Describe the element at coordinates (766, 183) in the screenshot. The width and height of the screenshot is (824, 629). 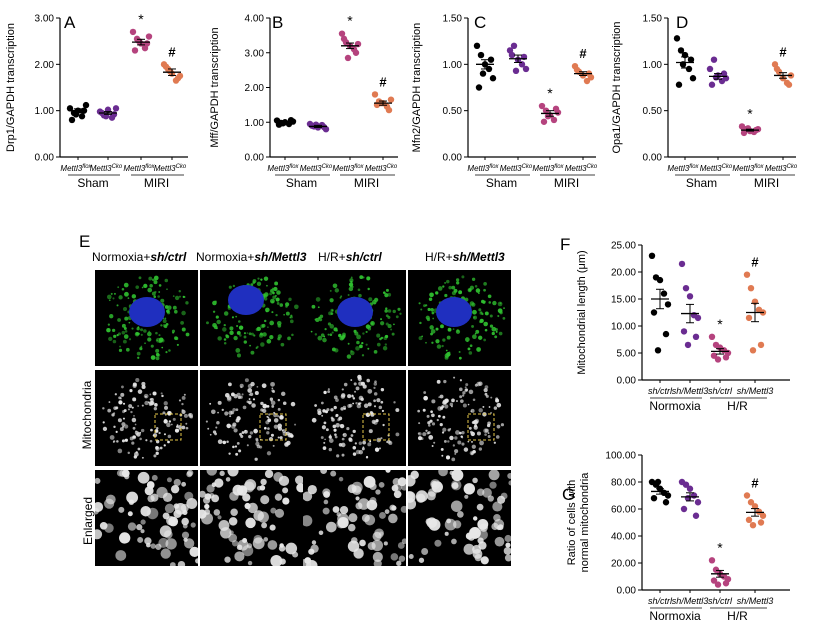
I see `group-label: MIRI` at that location.